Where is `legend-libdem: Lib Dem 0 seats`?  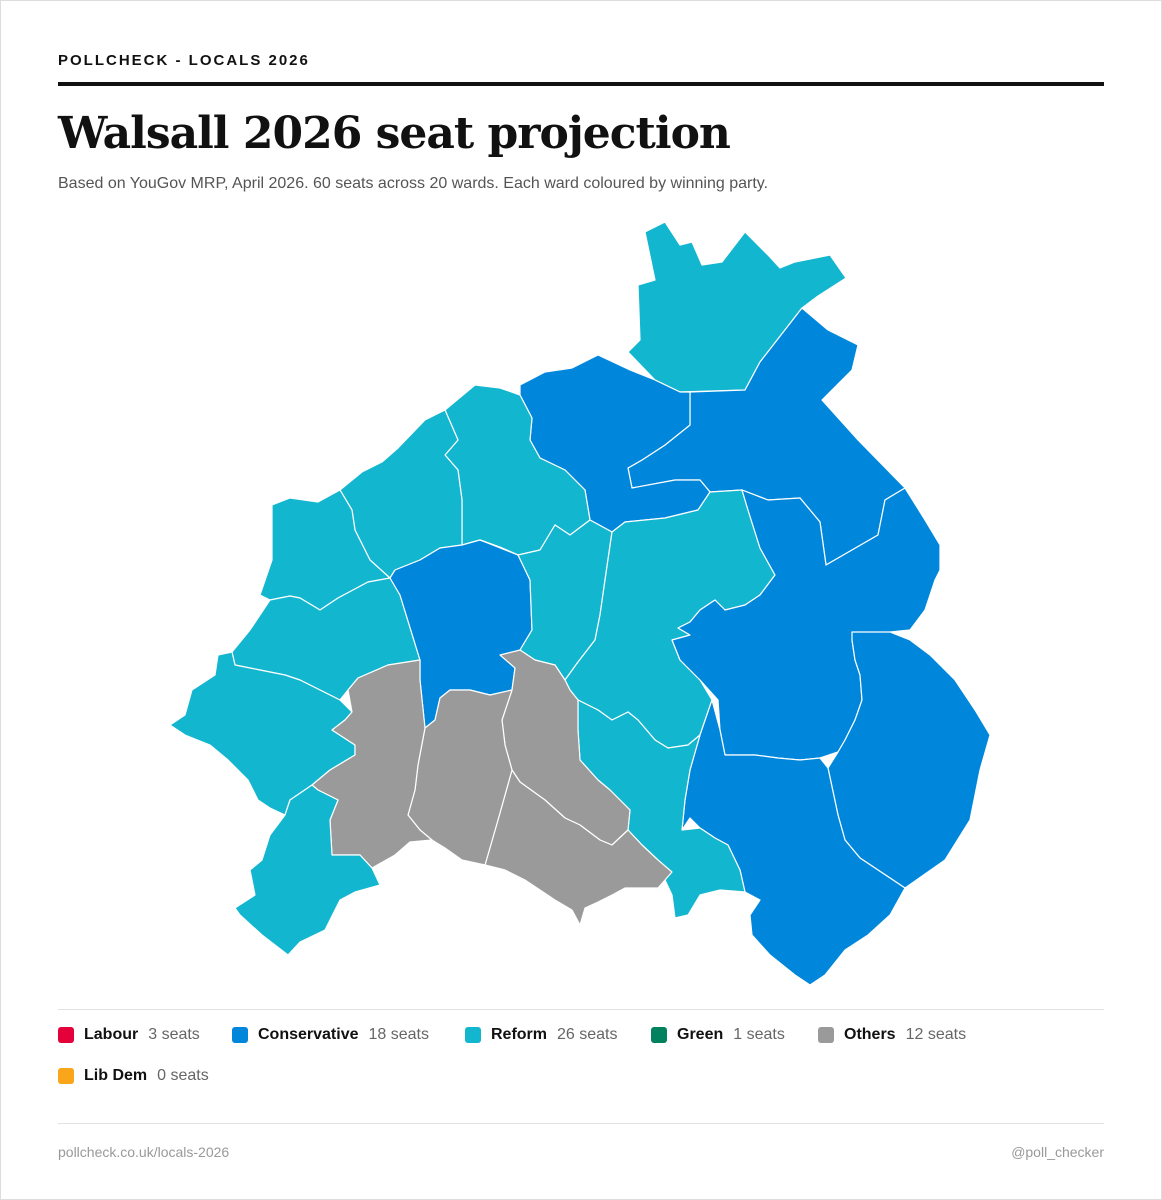 legend-libdem: Lib Dem 0 seats is located at coordinates (133, 1076).